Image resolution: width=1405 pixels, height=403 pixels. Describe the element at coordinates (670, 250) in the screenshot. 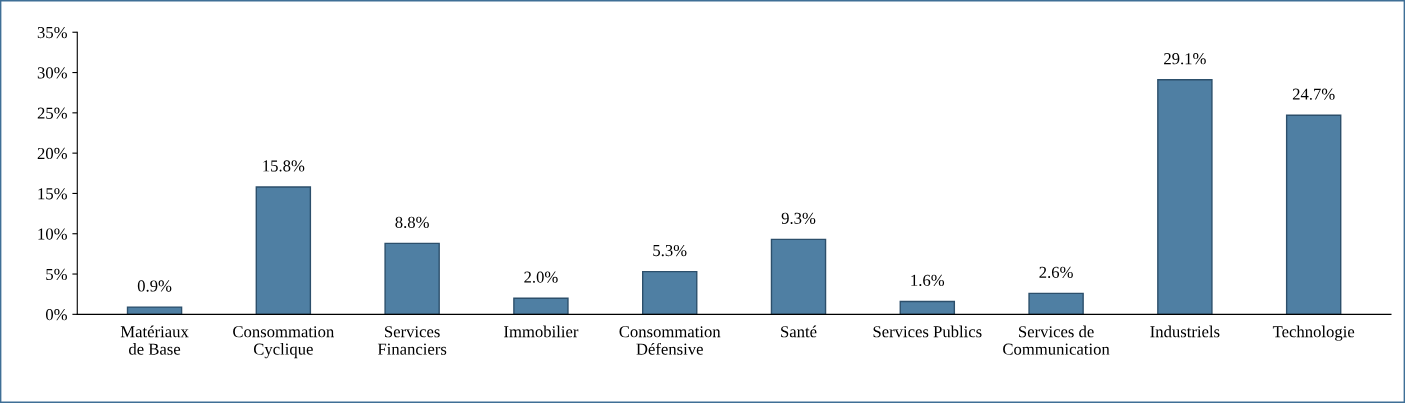

I see `data-label: 5.3%` at that location.